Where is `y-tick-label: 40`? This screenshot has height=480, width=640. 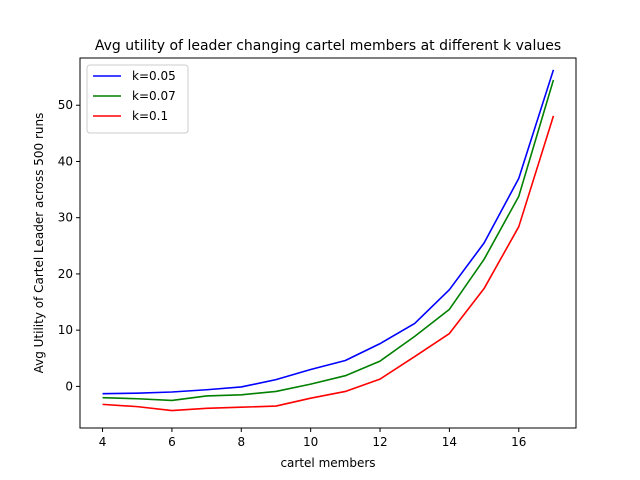 y-tick-label: 40 is located at coordinates (65, 161).